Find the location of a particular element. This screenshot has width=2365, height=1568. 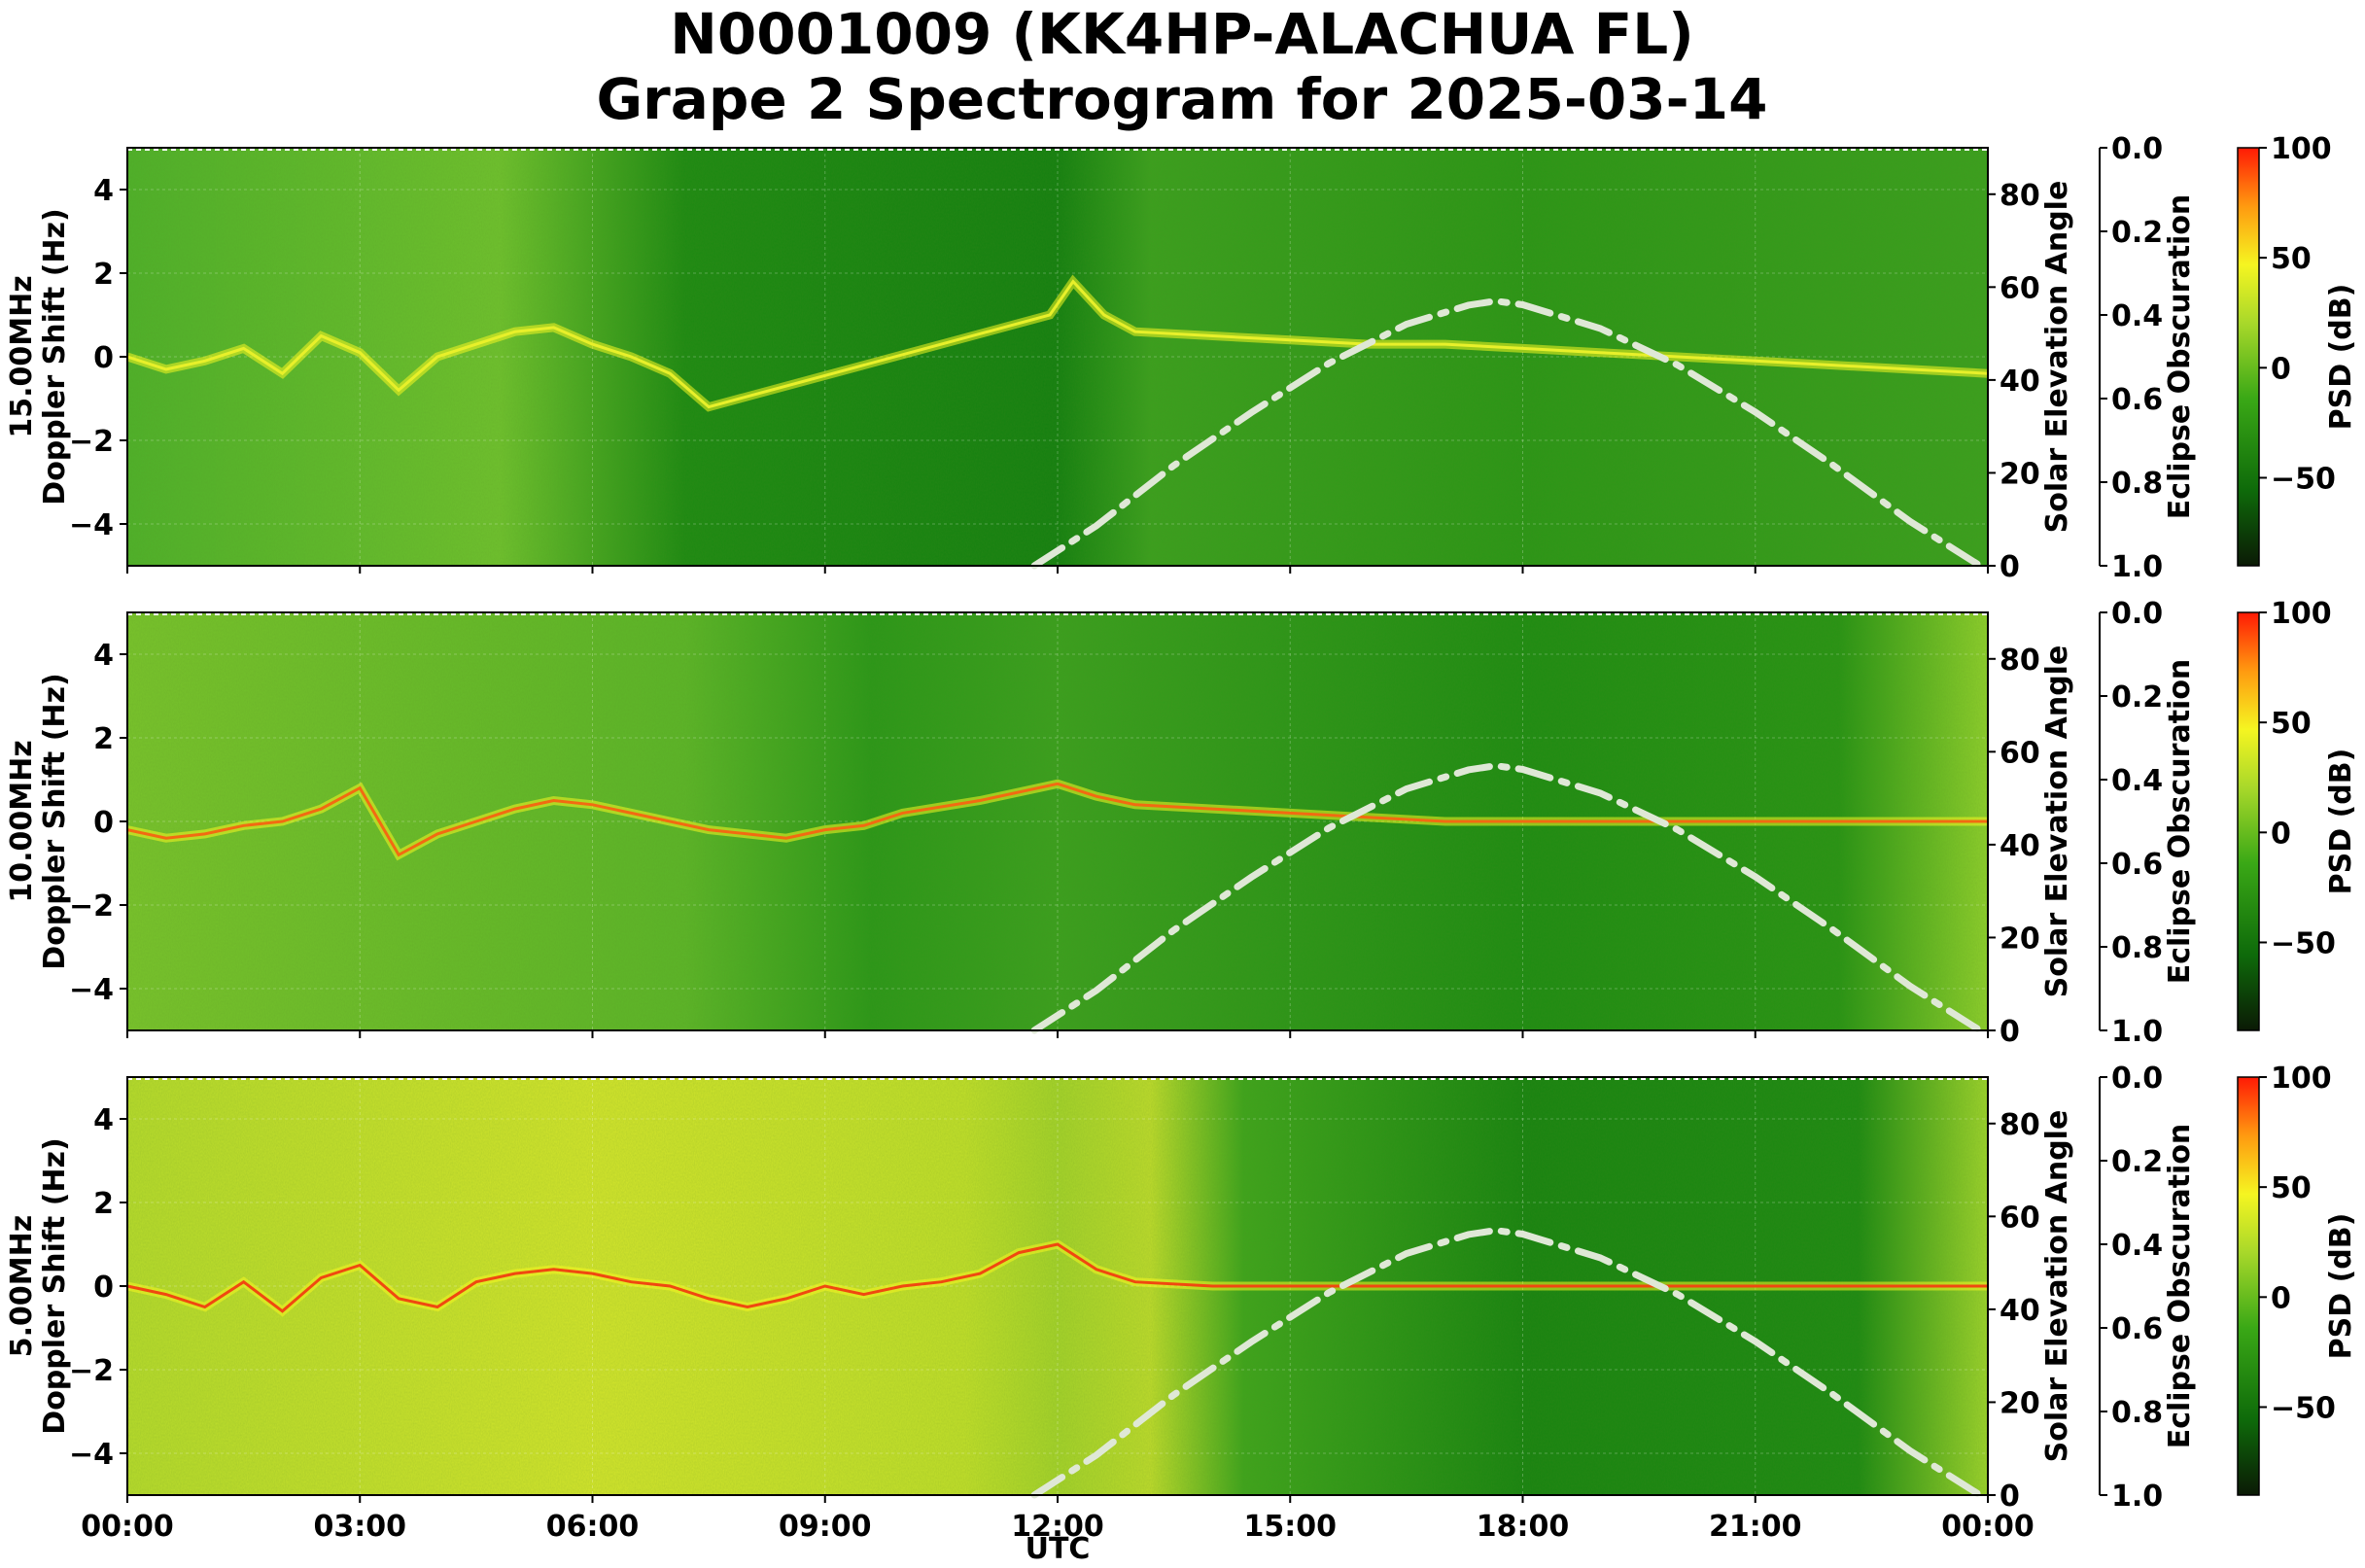

chart-title-line1: N0001009 (KK4HP-ALACHUA FL) is located at coordinates (1181, 34).